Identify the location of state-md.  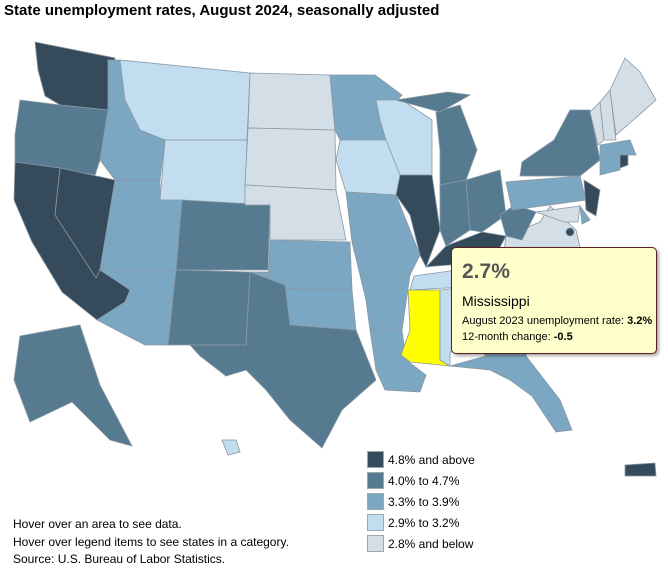
(558, 214).